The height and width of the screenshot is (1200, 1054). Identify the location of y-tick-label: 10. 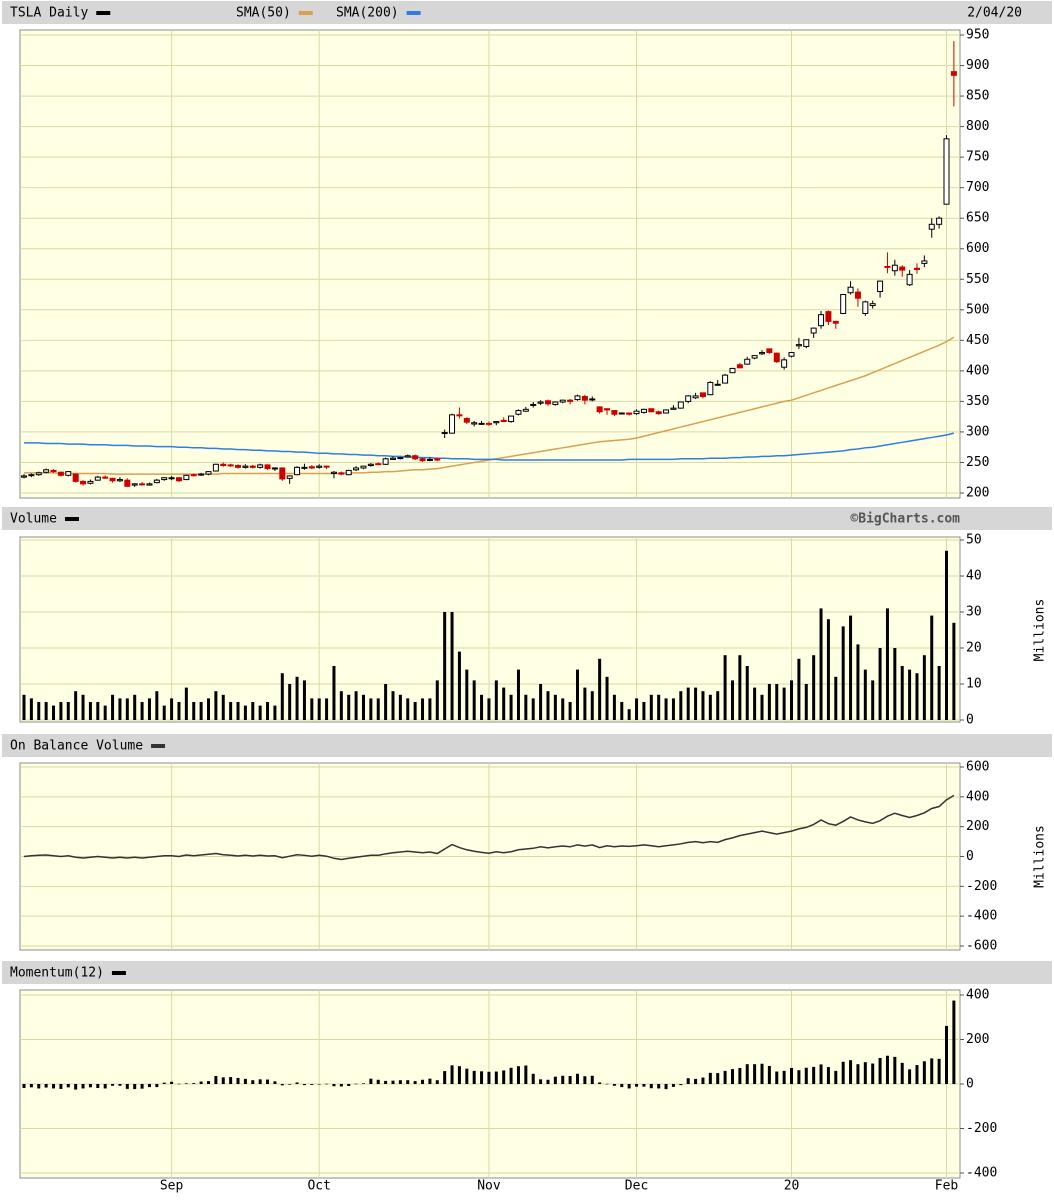
(974, 684).